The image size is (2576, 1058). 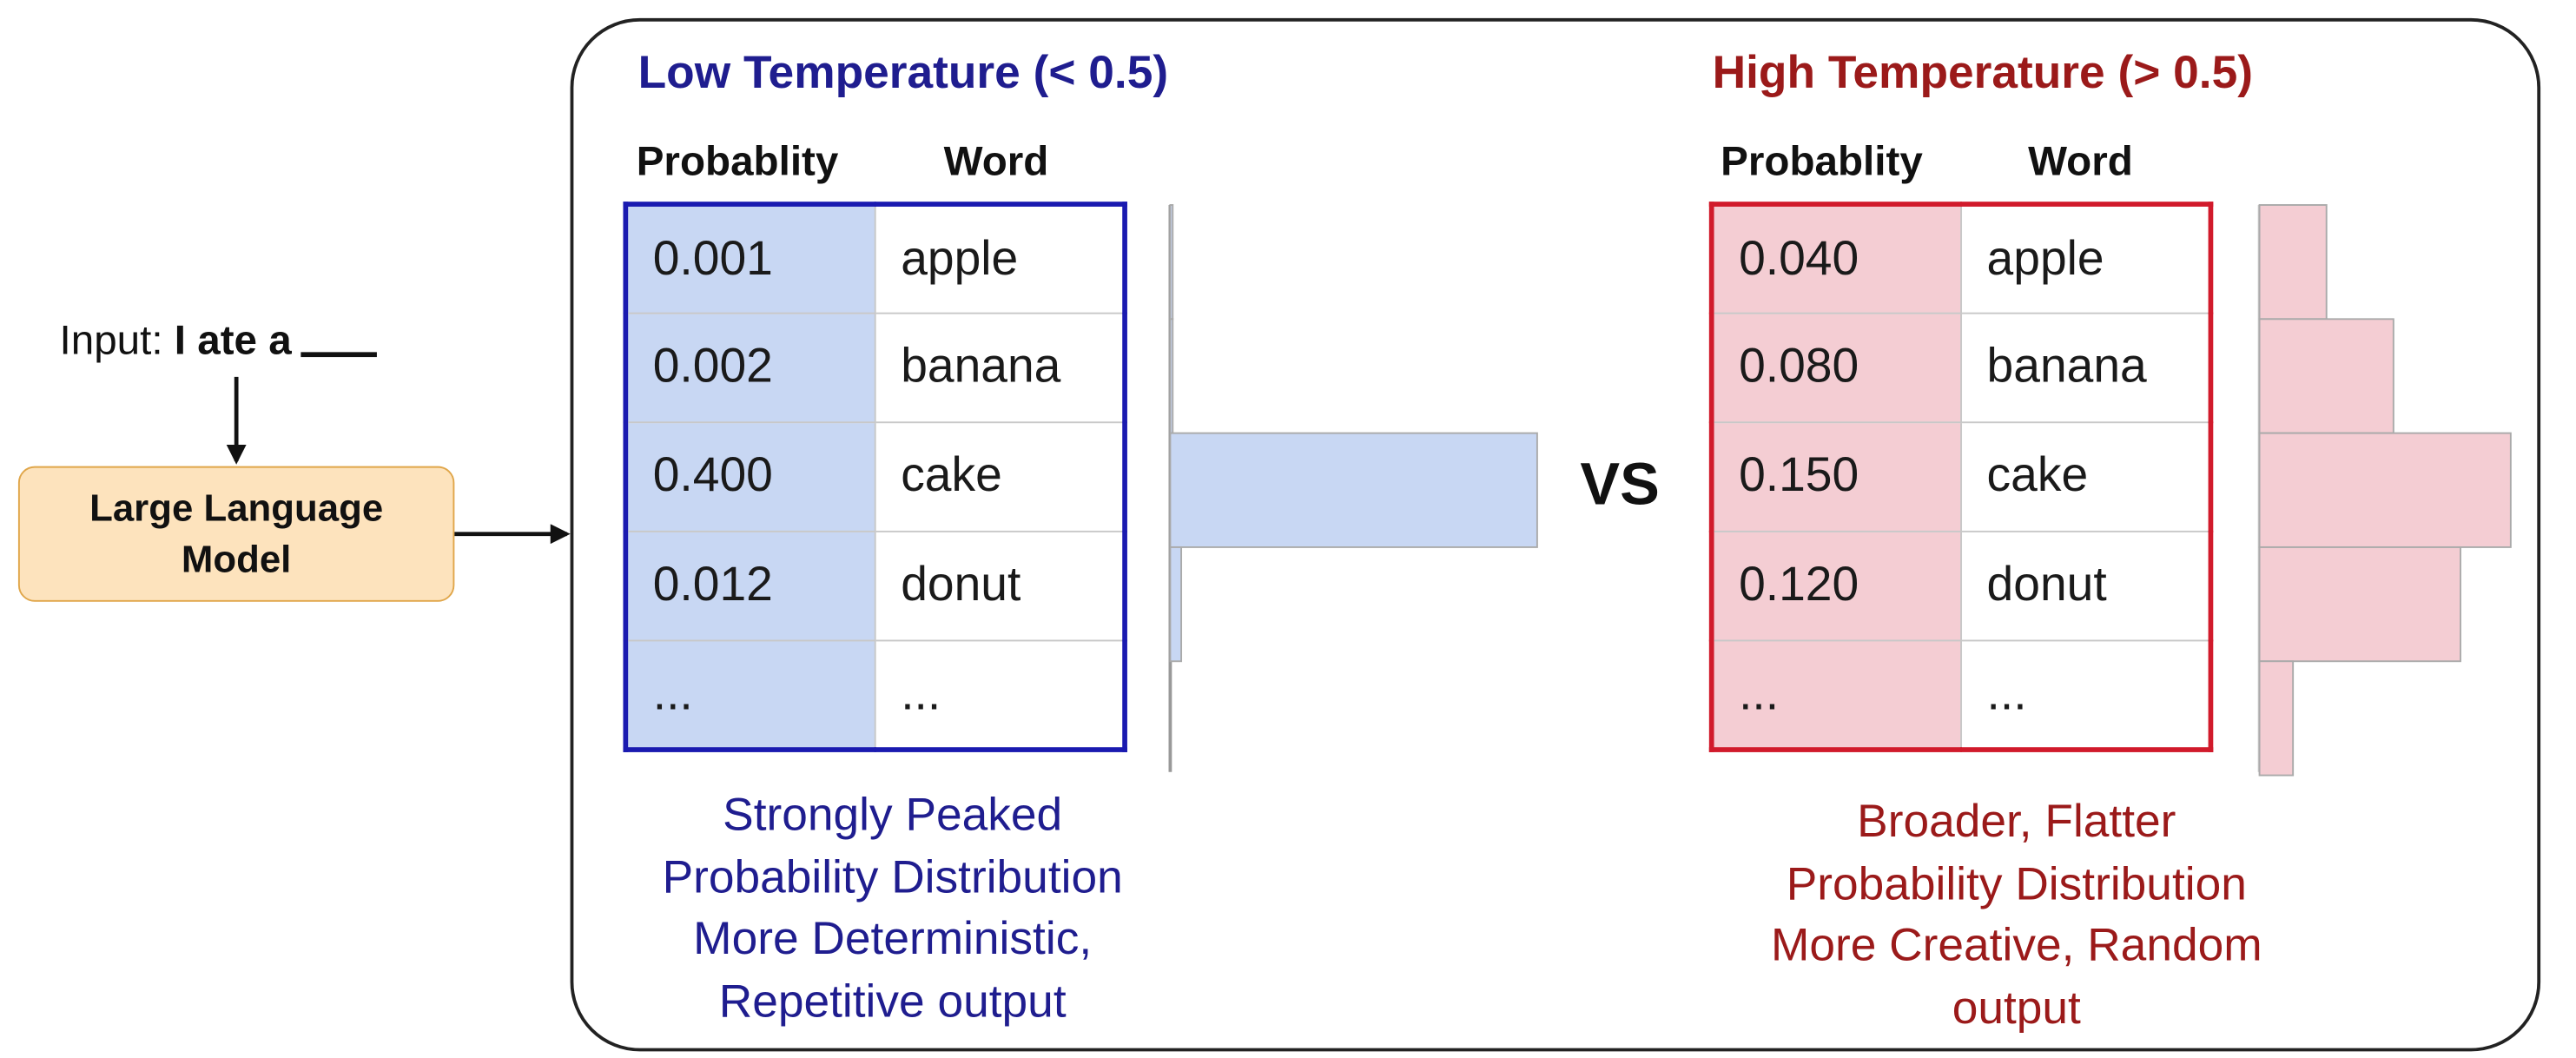 I want to click on table-row: 0.002 banana, so click(x=875, y=368).